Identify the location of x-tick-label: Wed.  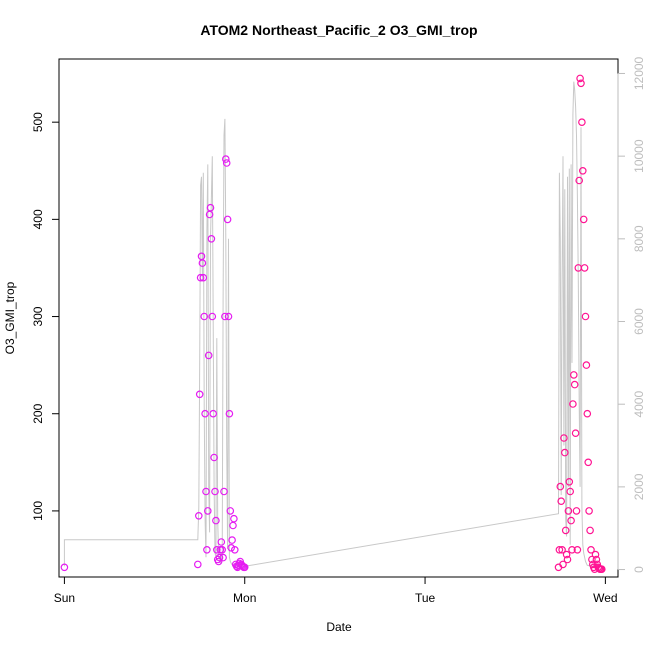
(605, 598).